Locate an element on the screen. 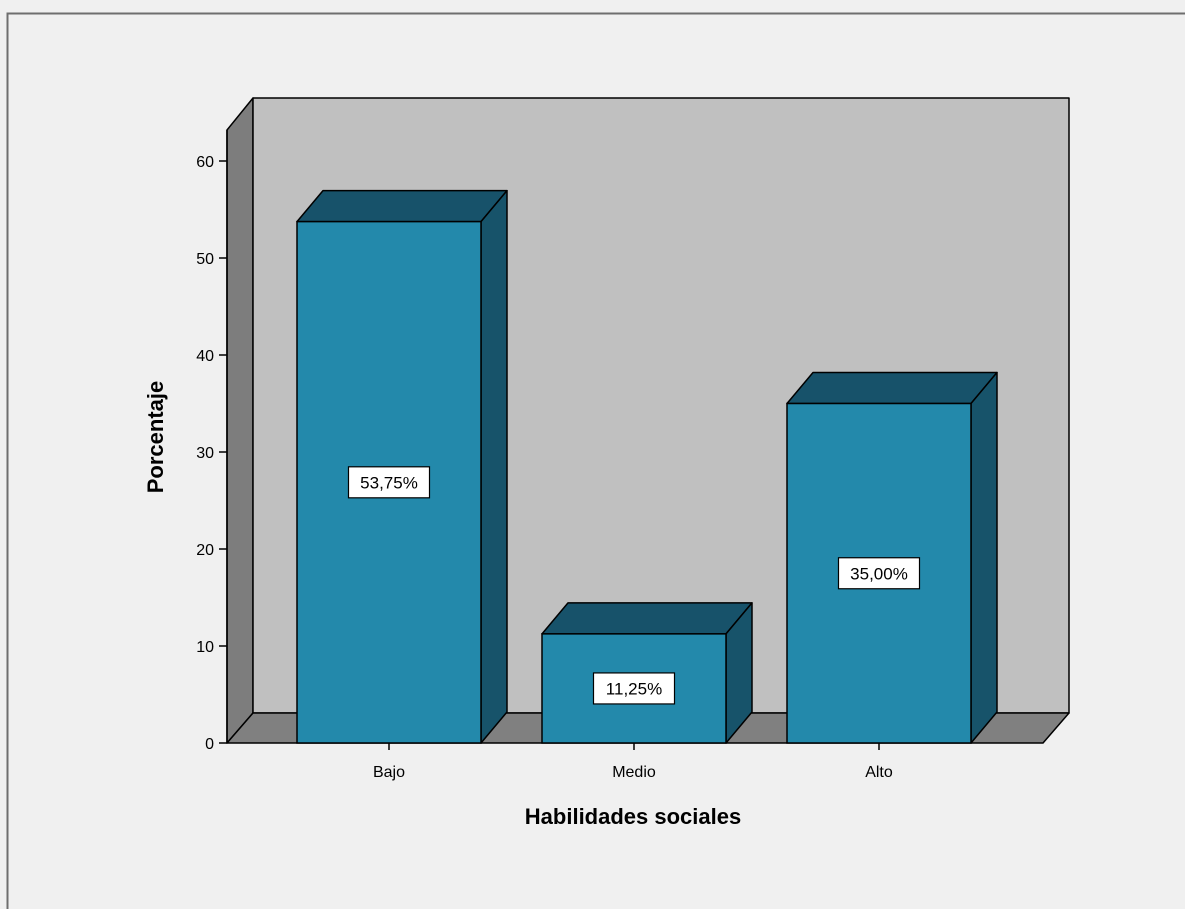 This screenshot has height=909, width=1185. data-label: 11,25% is located at coordinates (634, 688).